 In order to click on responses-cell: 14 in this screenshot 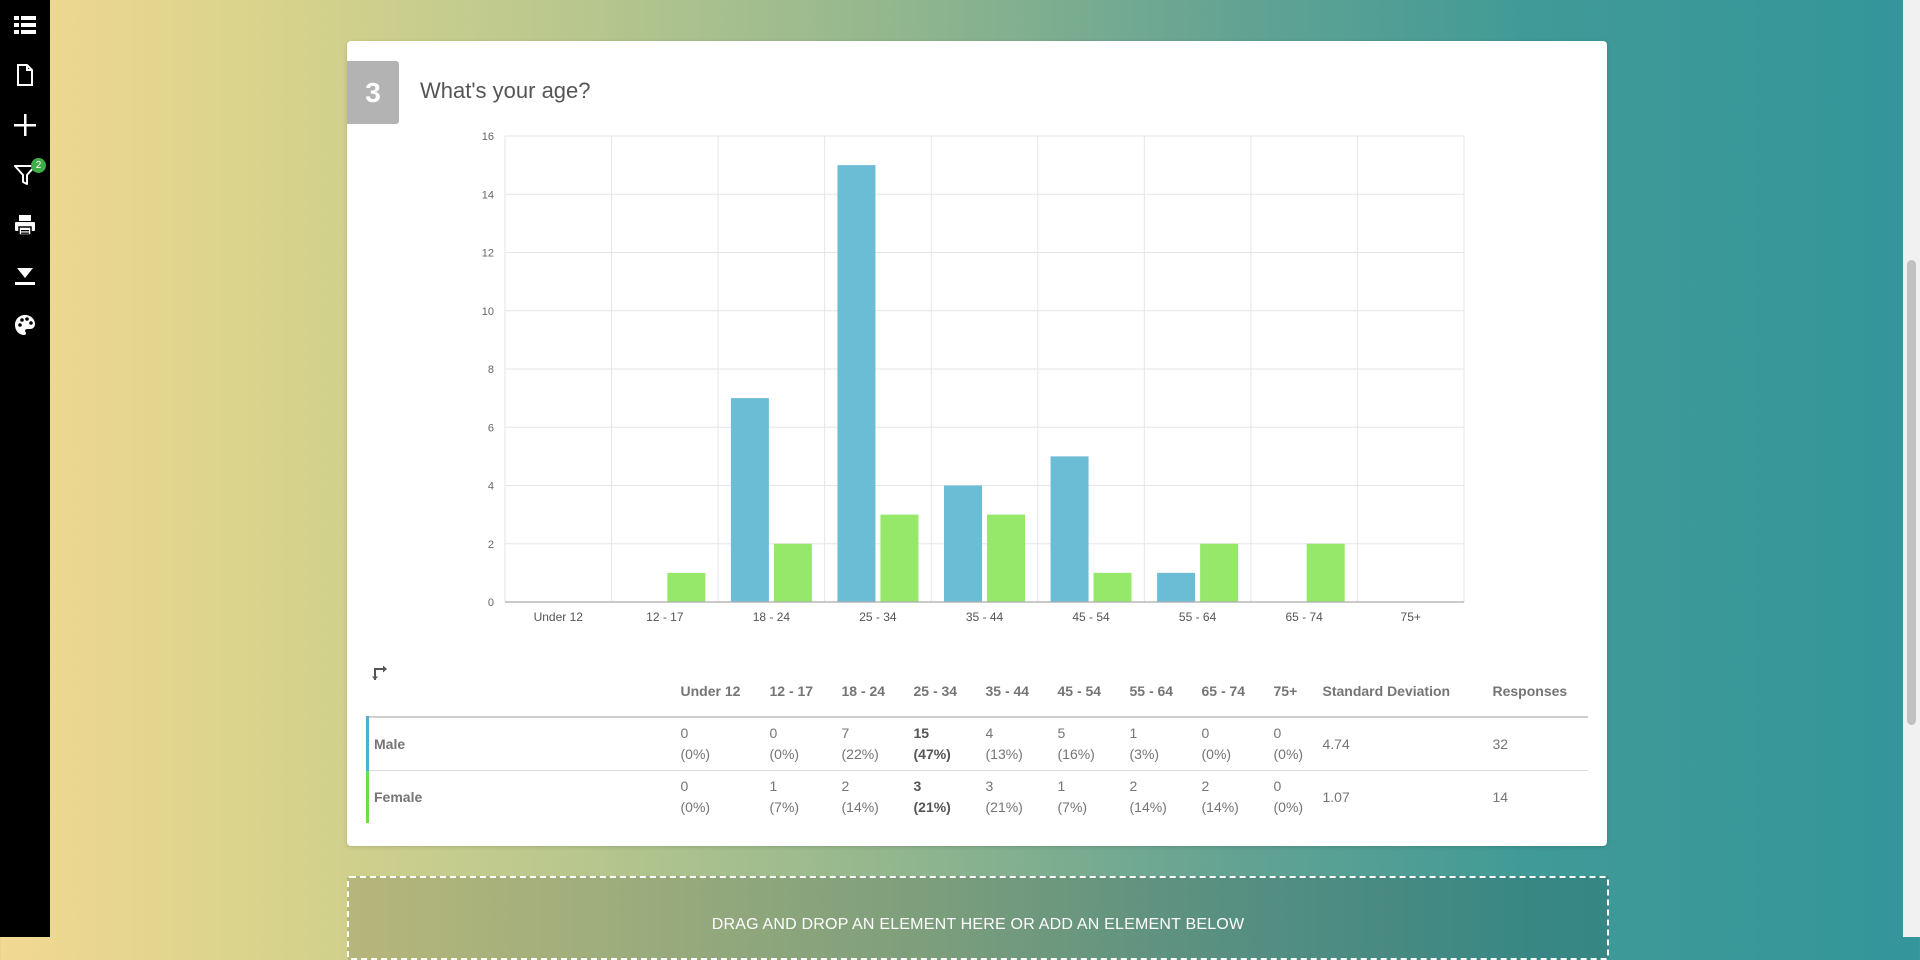, I will do `click(1500, 796)`.